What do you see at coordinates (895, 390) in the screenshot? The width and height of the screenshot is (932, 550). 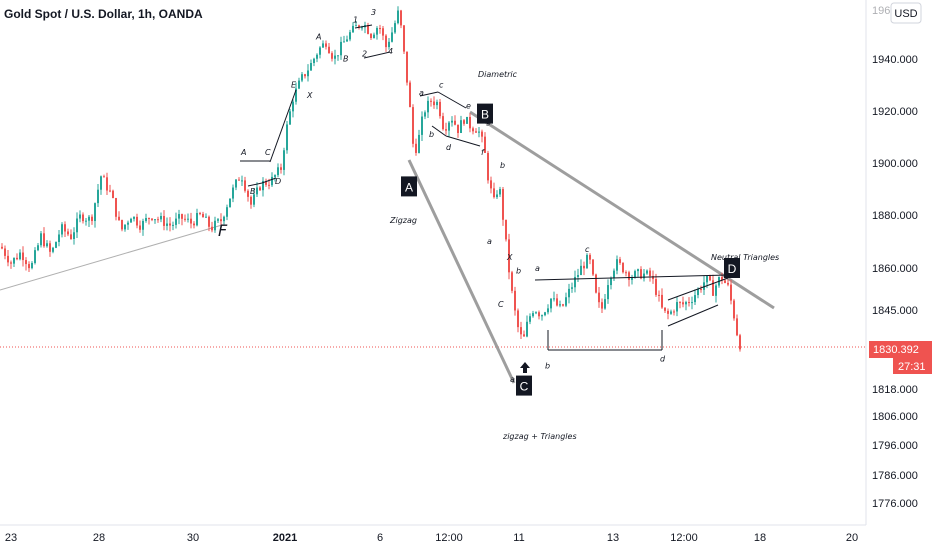 I see `price-tick-label: 1818.000` at bounding box center [895, 390].